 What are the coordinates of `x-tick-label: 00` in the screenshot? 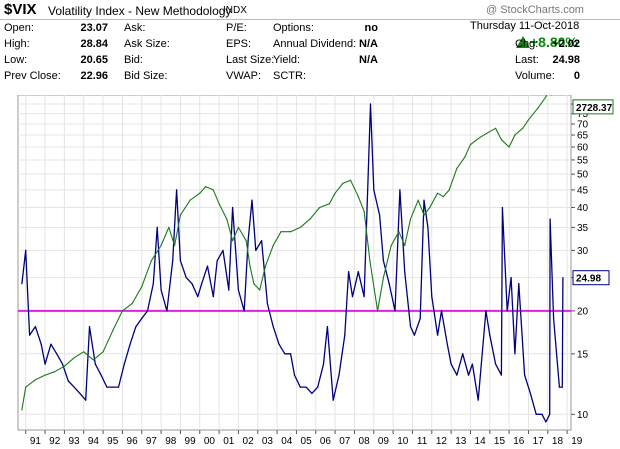 It's located at (210, 441).